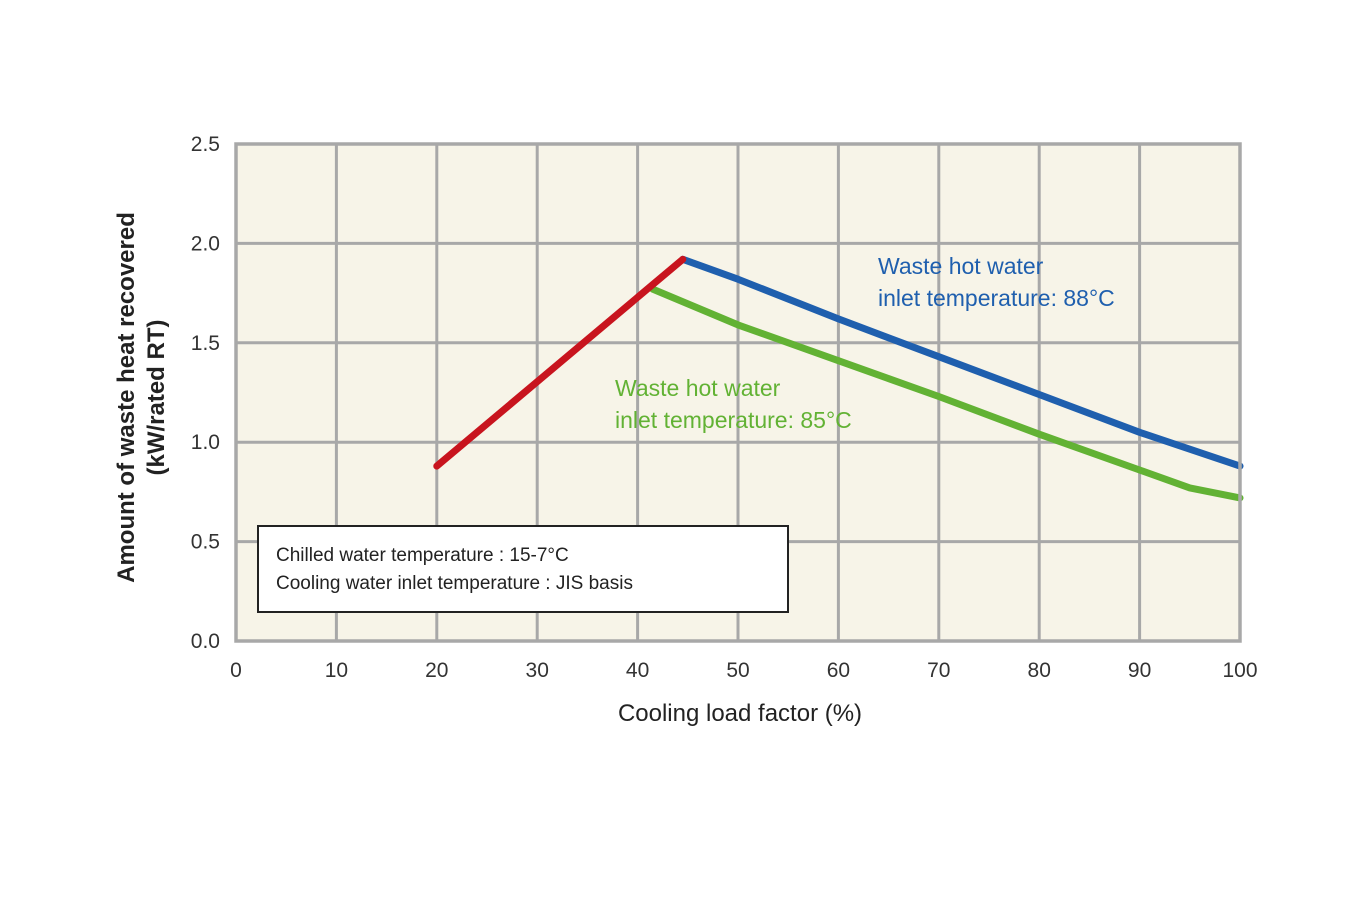 This screenshot has width=1350, height=908. I want to click on x-tick-label: 20, so click(436, 670).